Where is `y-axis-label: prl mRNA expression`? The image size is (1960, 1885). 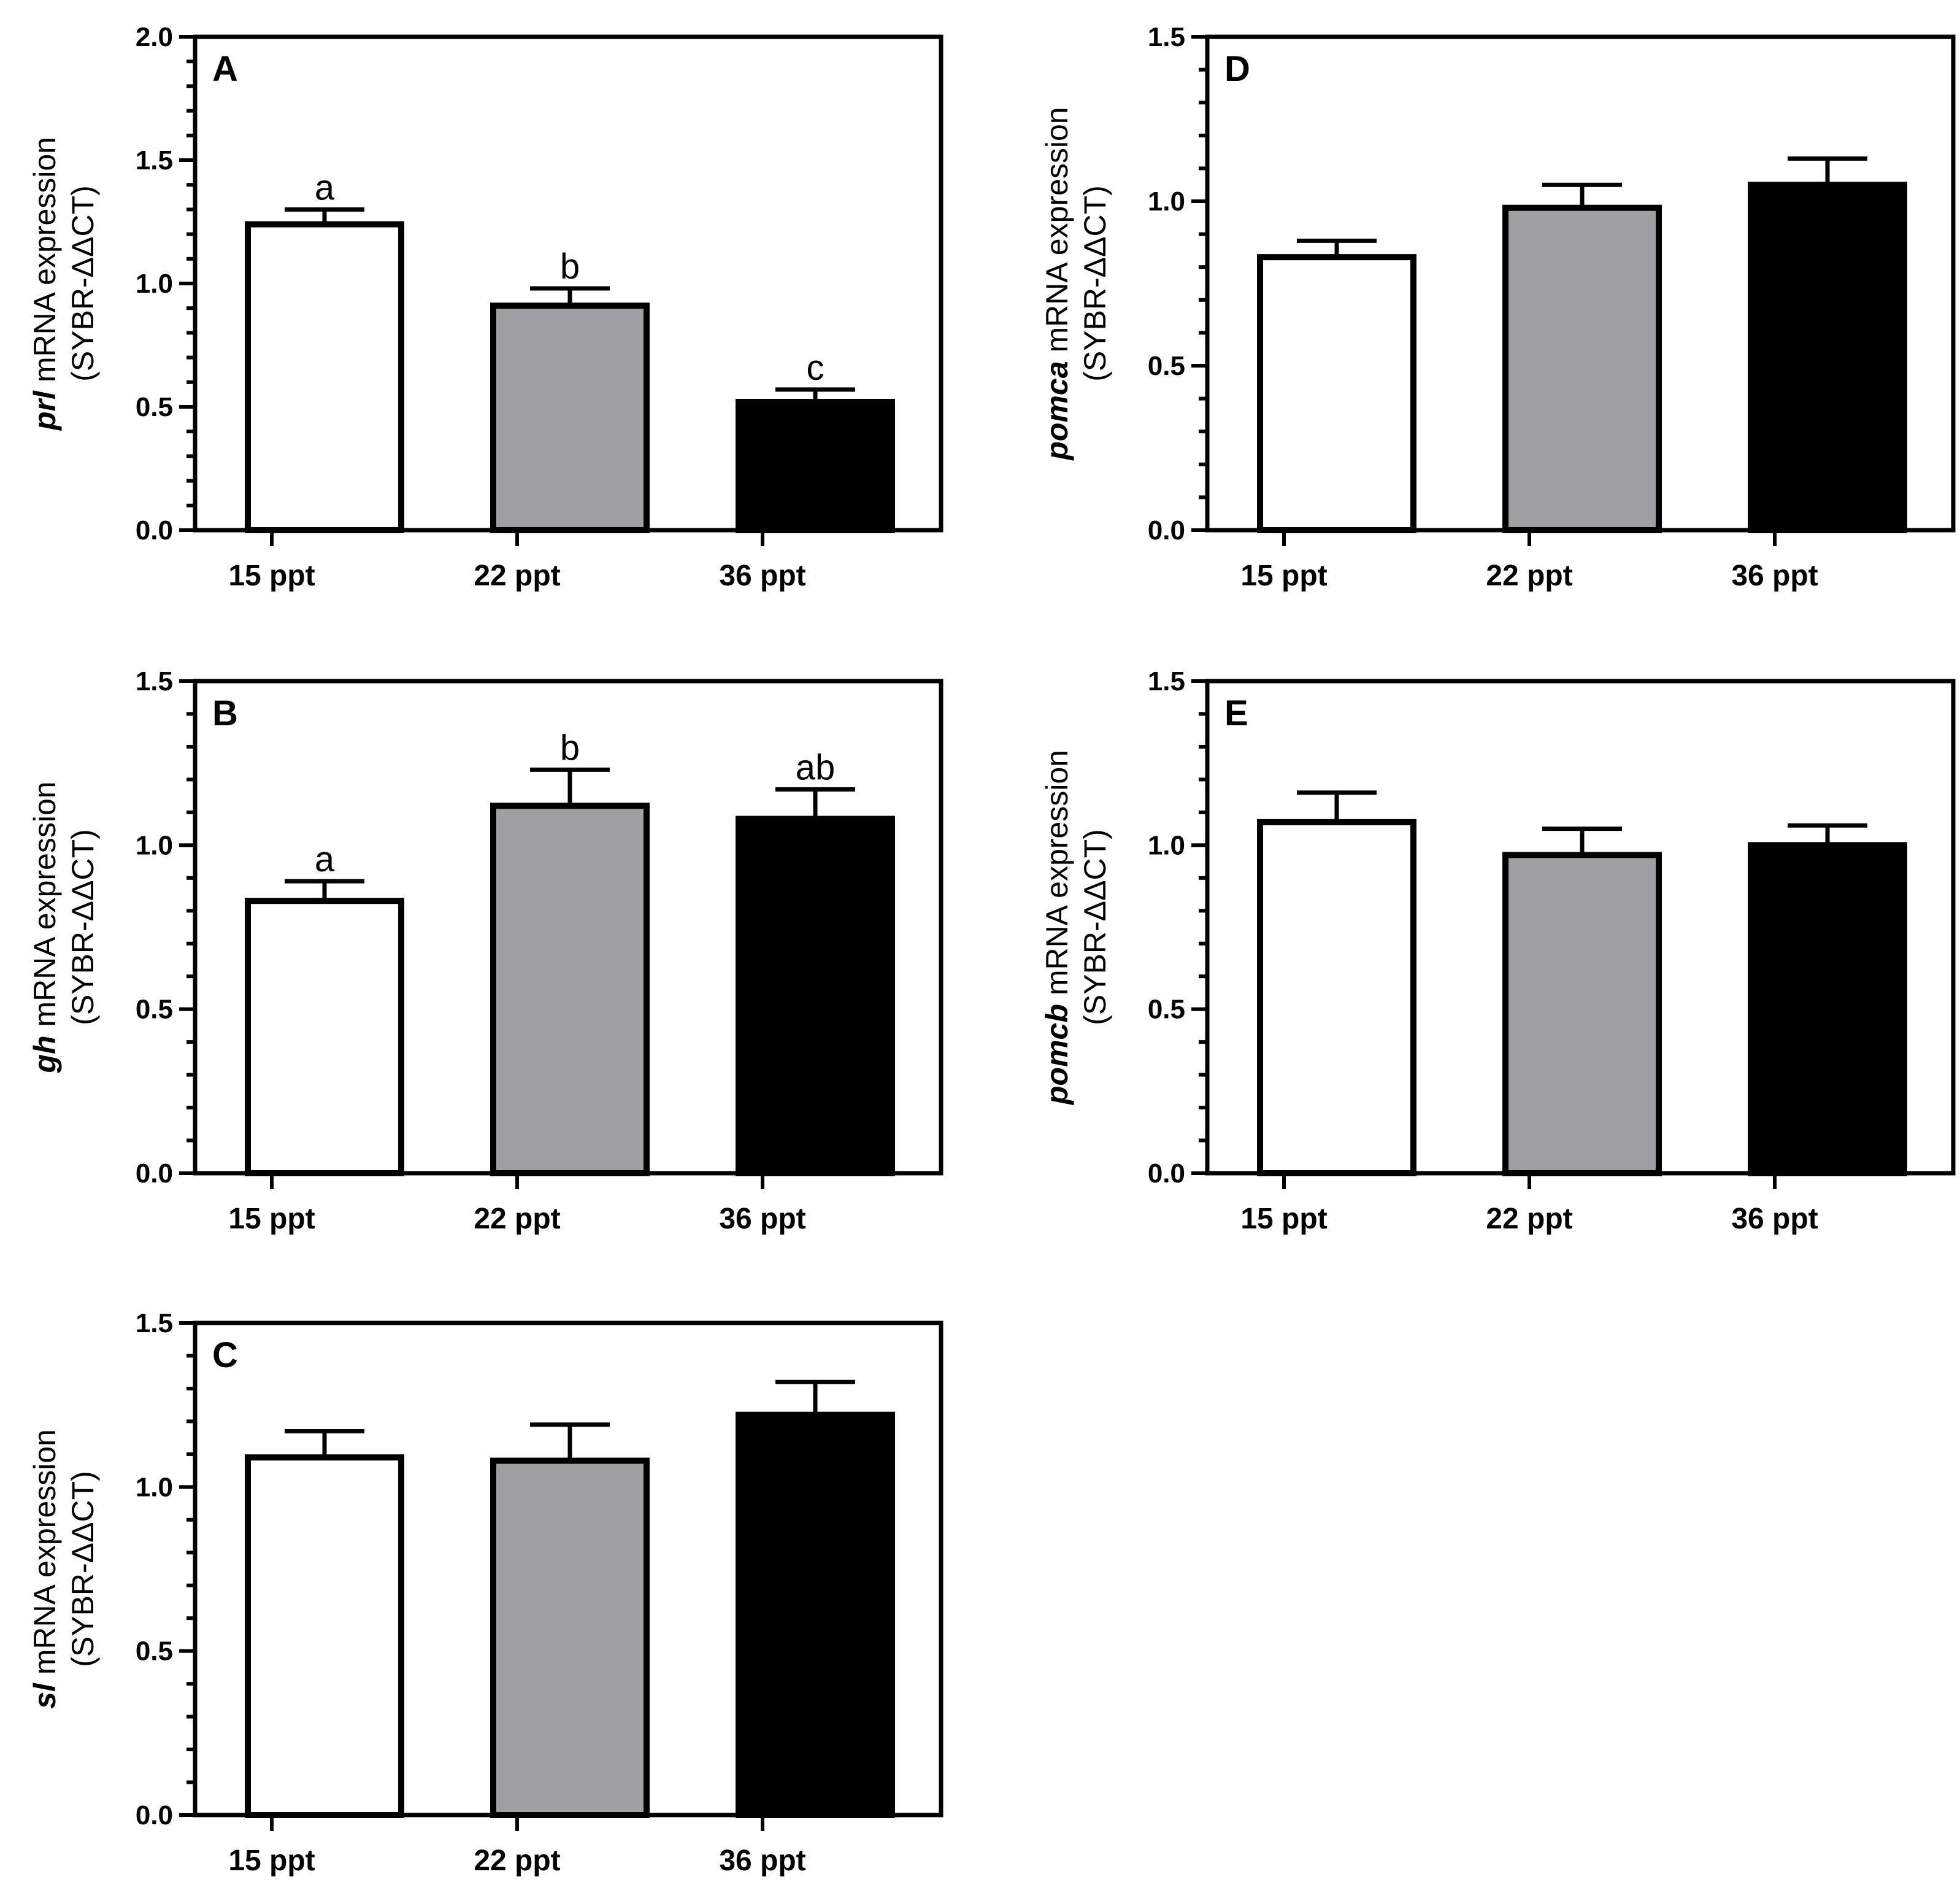
y-axis-label: prl mRNA expression is located at coordinates (45, 284).